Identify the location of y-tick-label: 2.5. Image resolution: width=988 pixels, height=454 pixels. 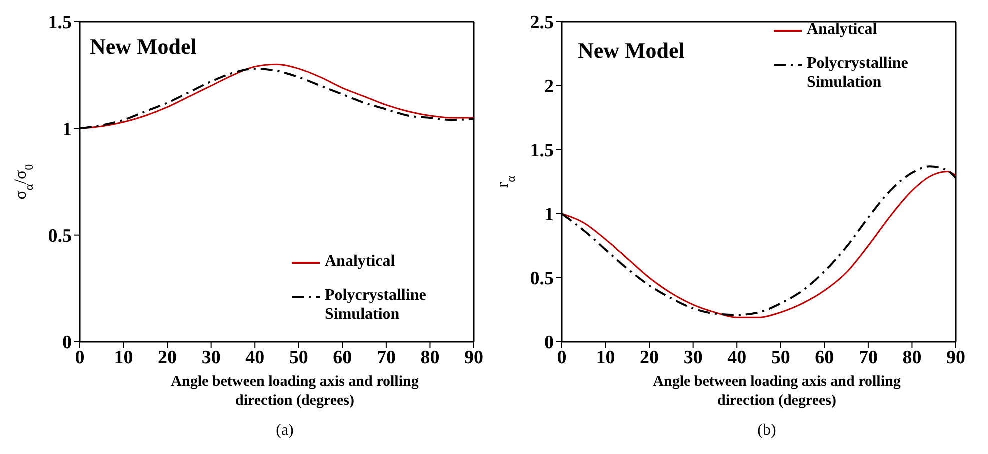
(542, 23).